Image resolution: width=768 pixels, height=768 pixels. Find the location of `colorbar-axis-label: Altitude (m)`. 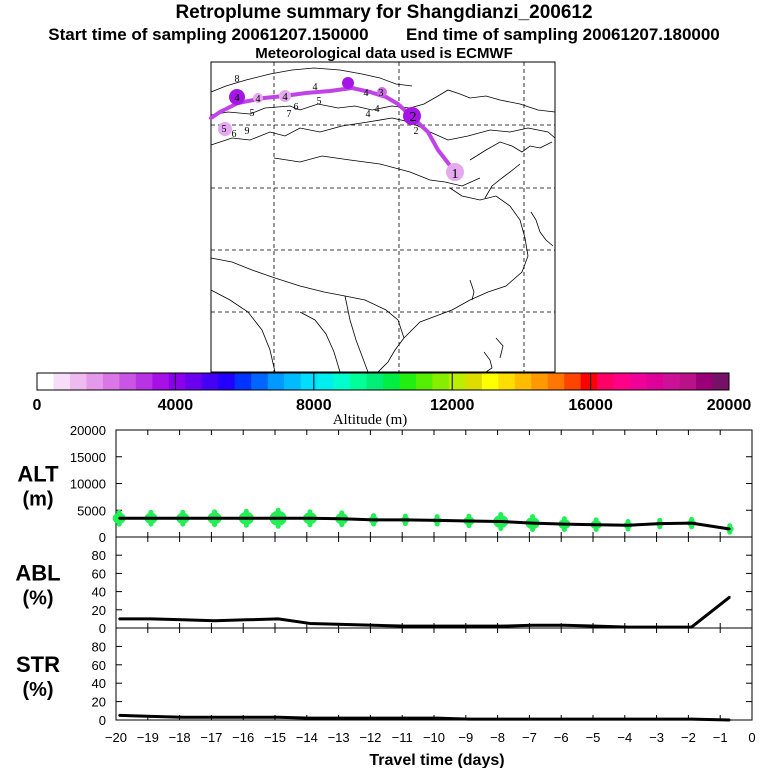

colorbar-axis-label: Altitude (m) is located at coordinates (370, 420).